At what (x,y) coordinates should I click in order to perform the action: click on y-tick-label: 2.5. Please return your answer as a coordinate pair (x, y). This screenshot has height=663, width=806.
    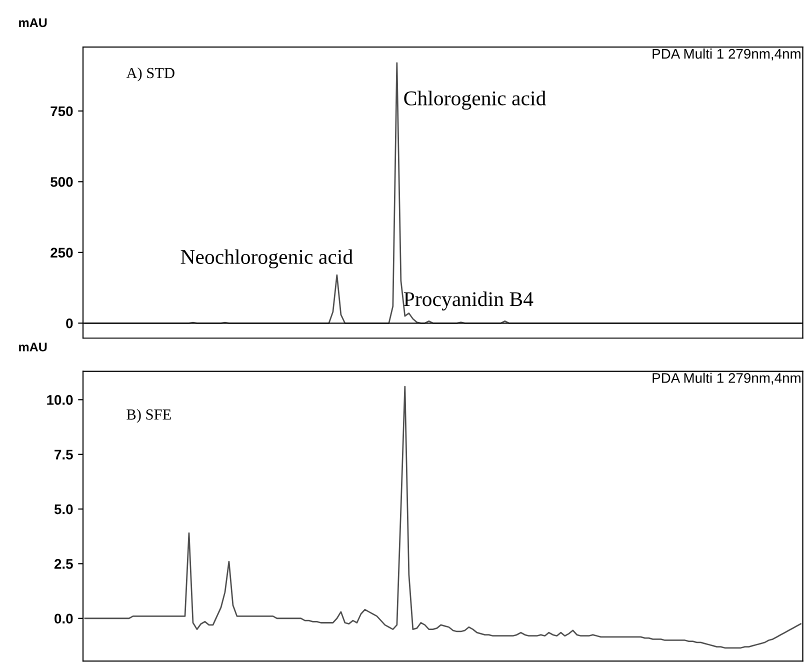
    Looking at the image, I should click on (63, 564).